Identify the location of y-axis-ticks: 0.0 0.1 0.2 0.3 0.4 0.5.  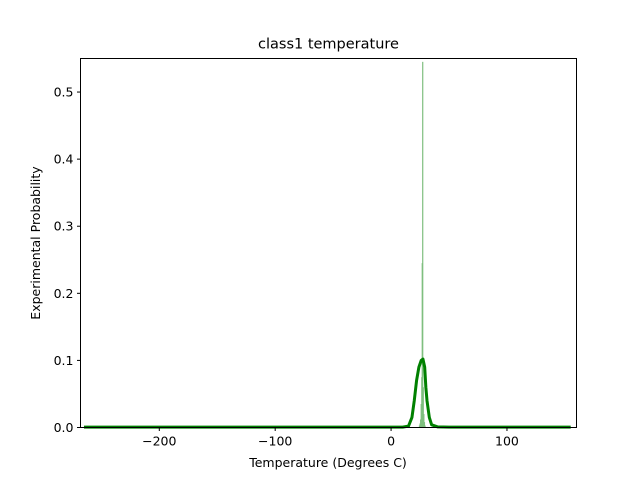
(67, 260).